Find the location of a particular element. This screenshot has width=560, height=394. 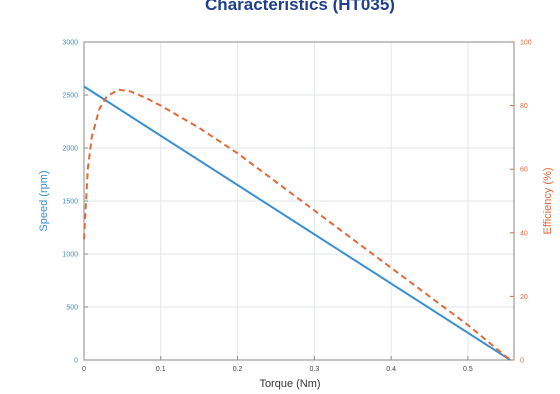

right-axis-label: Efficiency (%) is located at coordinates (548, 200).